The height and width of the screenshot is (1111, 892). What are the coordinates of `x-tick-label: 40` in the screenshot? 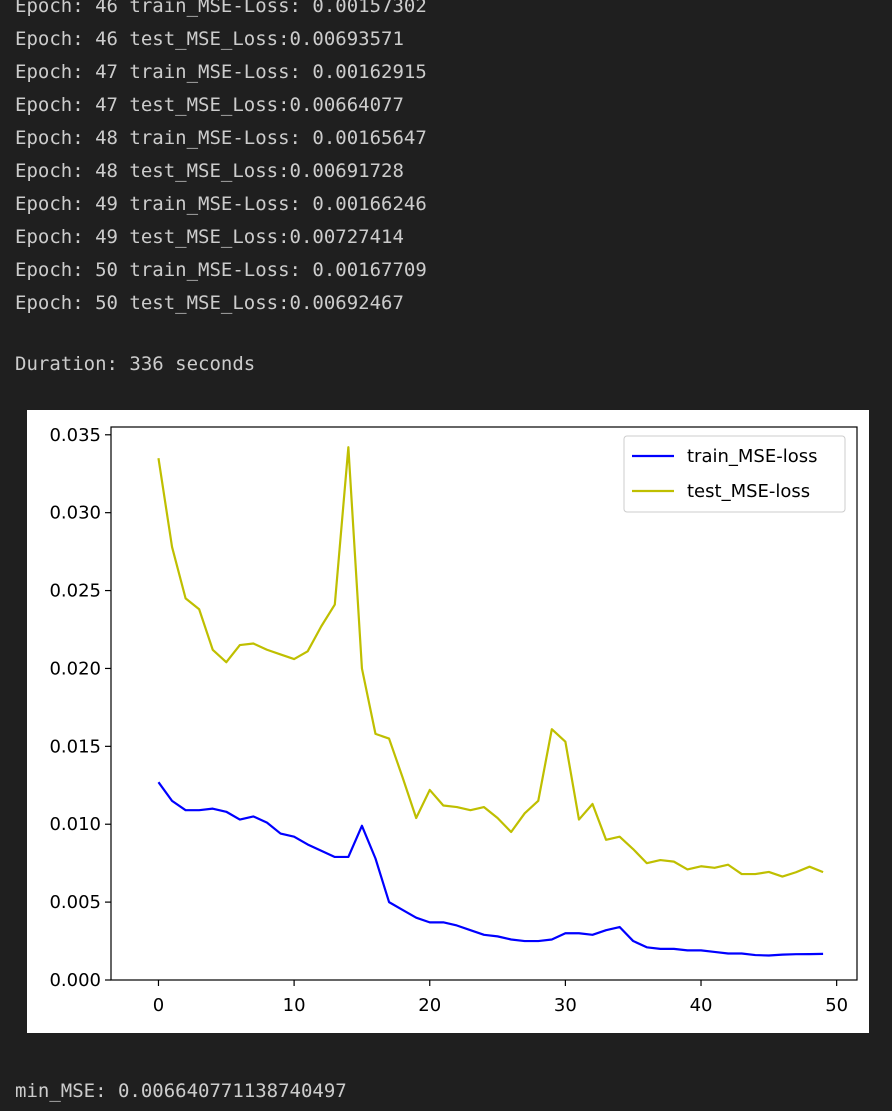 It's located at (701, 1005).